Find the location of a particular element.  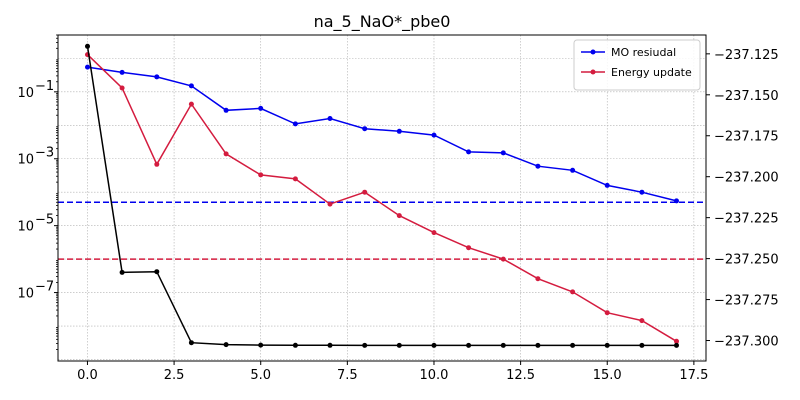

y-right-tick-label-4: −237.225 is located at coordinates (746, 219).